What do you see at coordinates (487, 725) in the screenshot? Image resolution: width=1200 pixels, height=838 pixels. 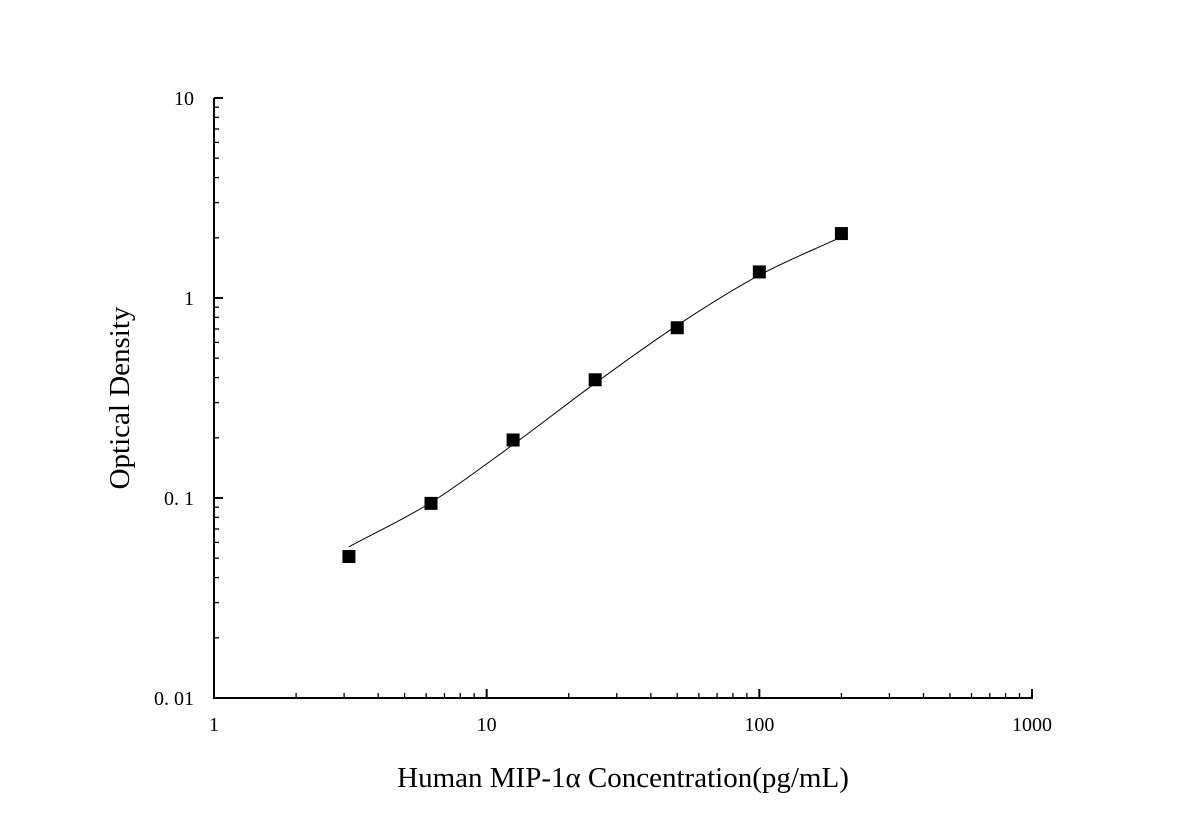 I see `x-tick-label: 10` at bounding box center [487, 725].